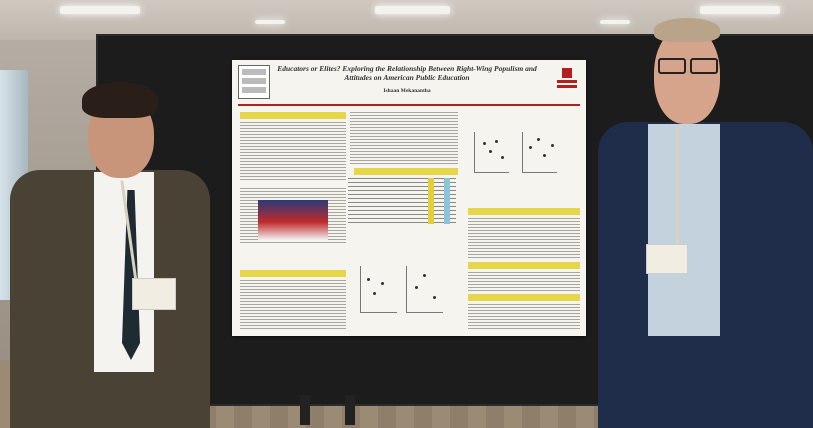 The image size is (813, 428). What do you see at coordinates (131, 275) in the screenshot?
I see `patterned-tie` at bounding box center [131, 275].